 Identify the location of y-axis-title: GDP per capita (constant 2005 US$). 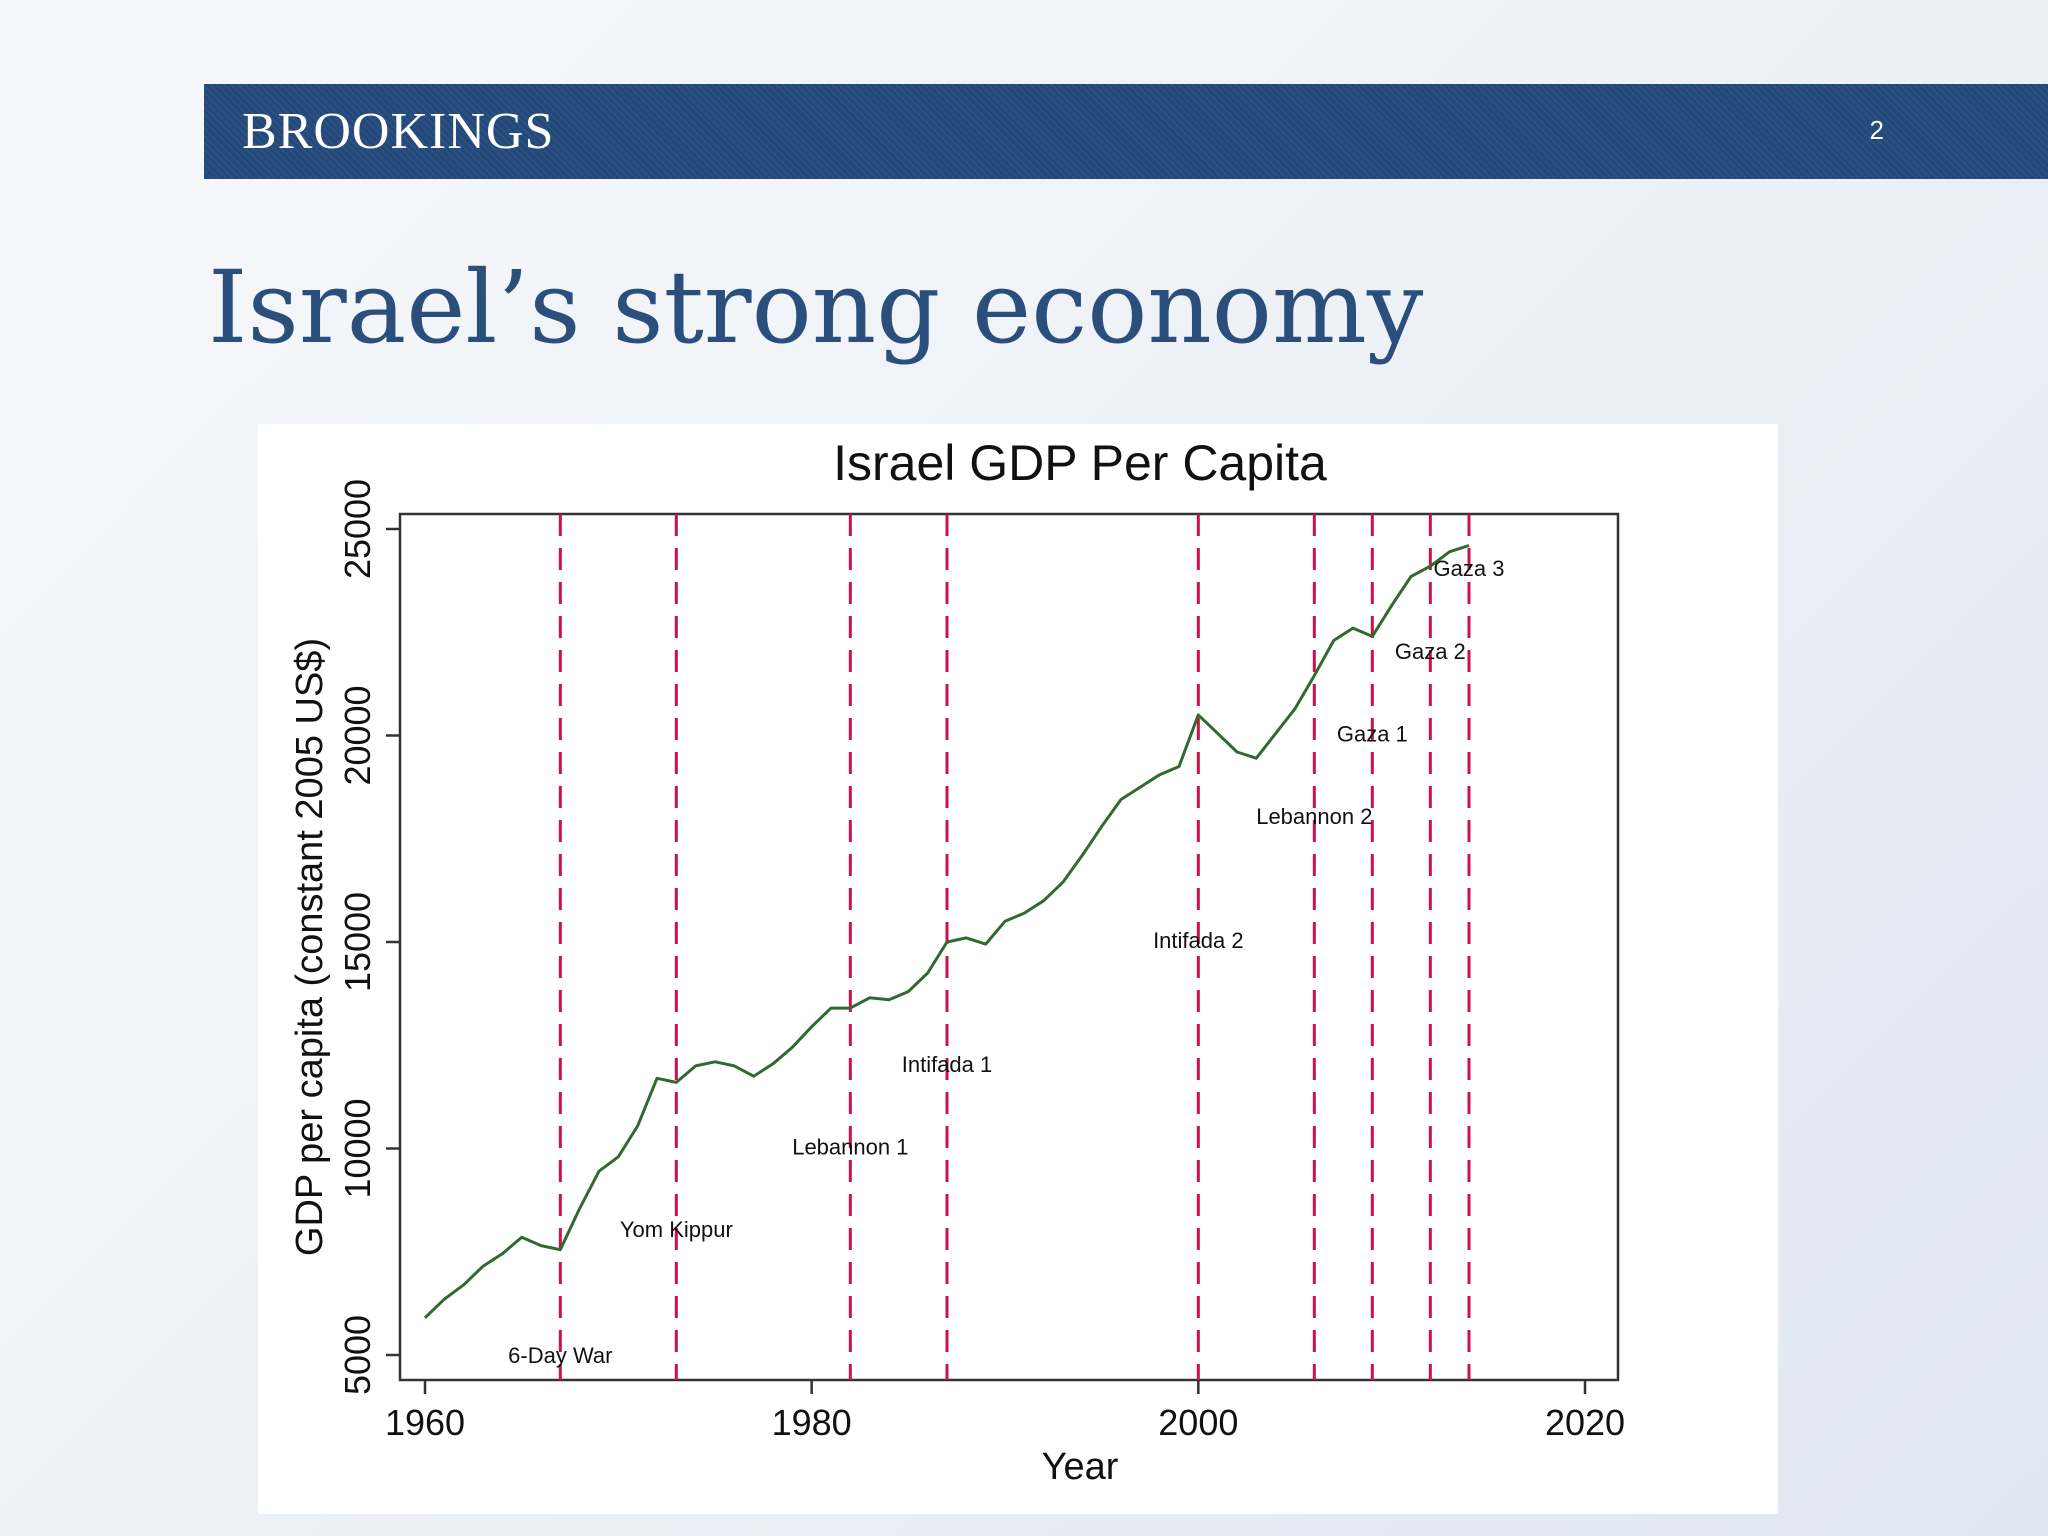
(310, 947).